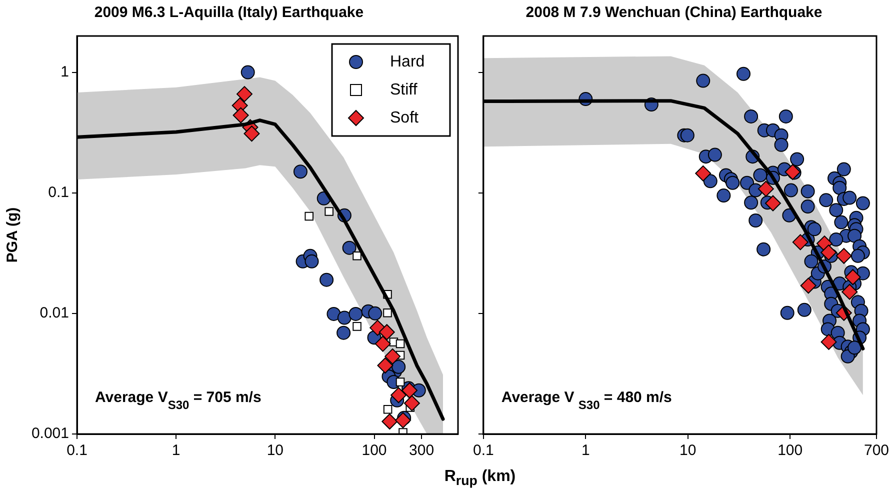 The width and height of the screenshot is (892, 502). What do you see at coordinates (404, 89) in the screenshot?
I see `legend-label: Stiff` at bounding box center [404, 89].